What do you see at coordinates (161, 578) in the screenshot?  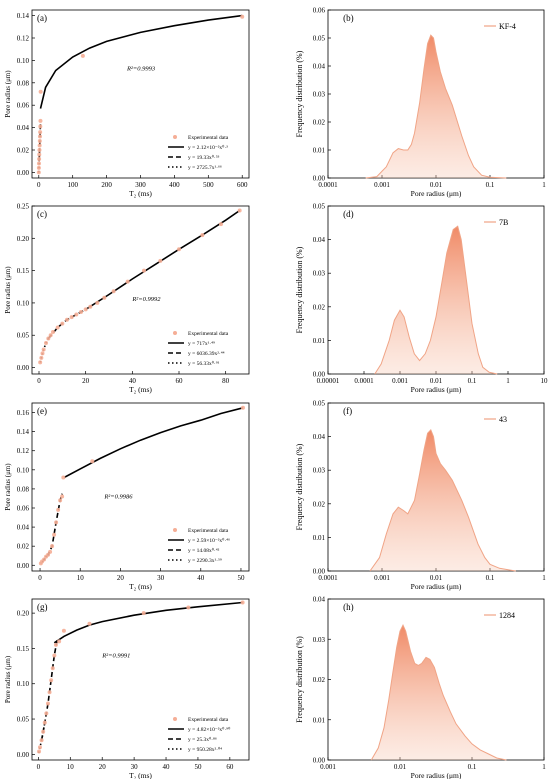 I see `x-tick-label: 30` at bounding box center [161, 578].